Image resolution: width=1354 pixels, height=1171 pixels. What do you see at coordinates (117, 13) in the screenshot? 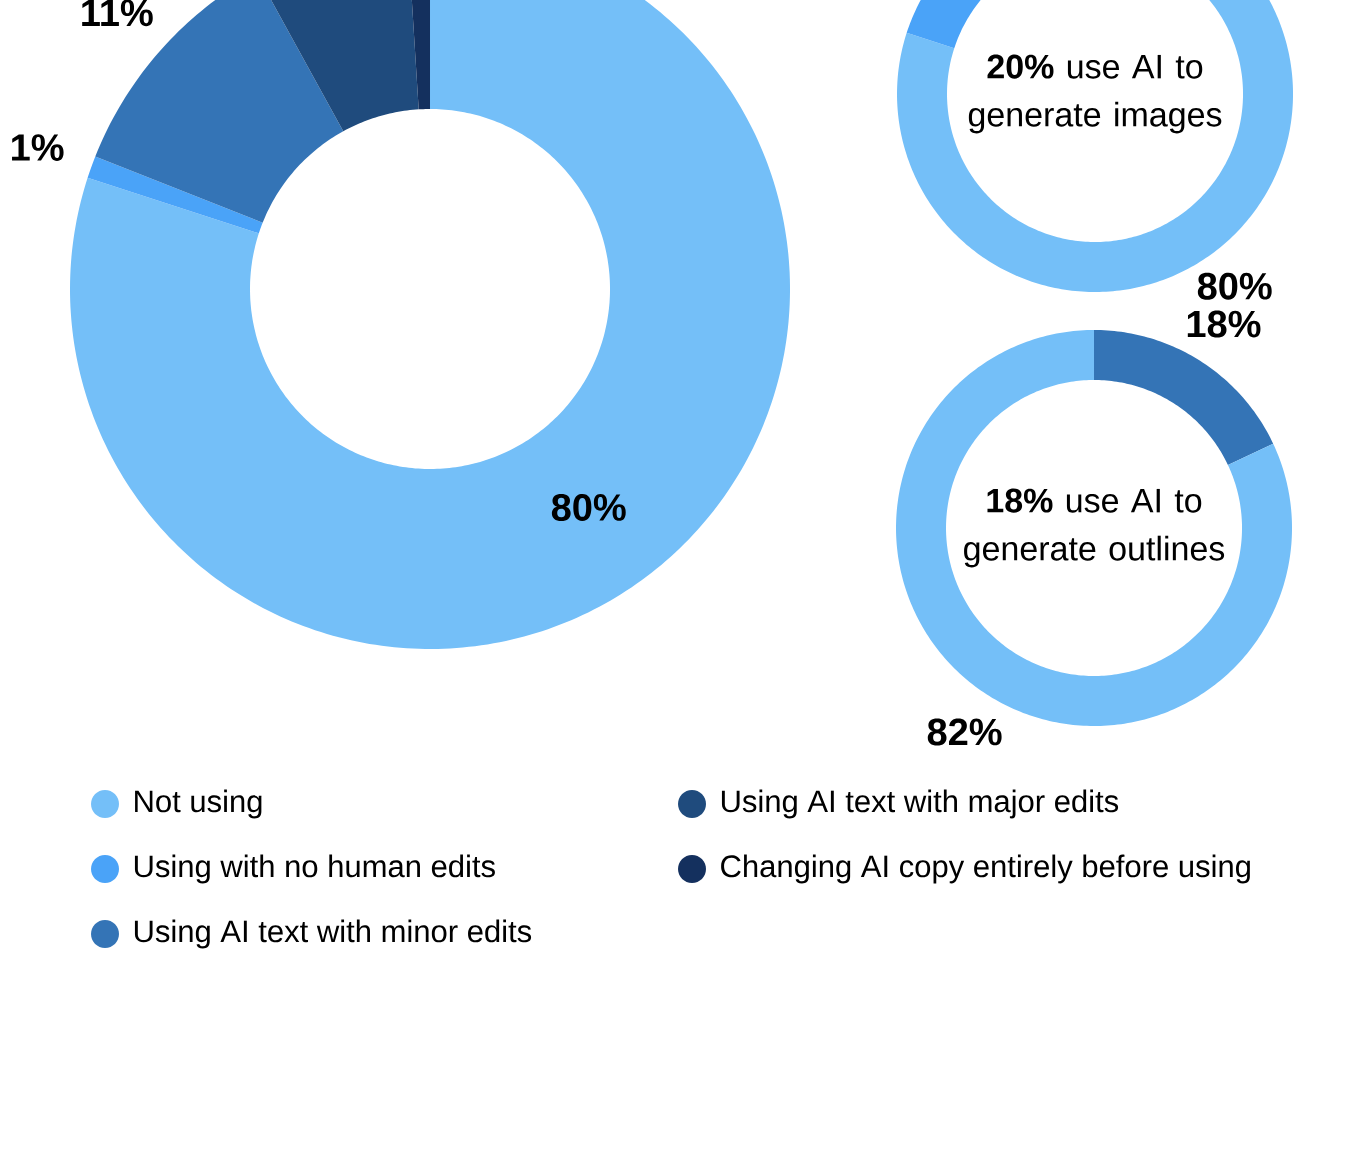
I see `data-label: 11%` at bounding box center [117, 13].